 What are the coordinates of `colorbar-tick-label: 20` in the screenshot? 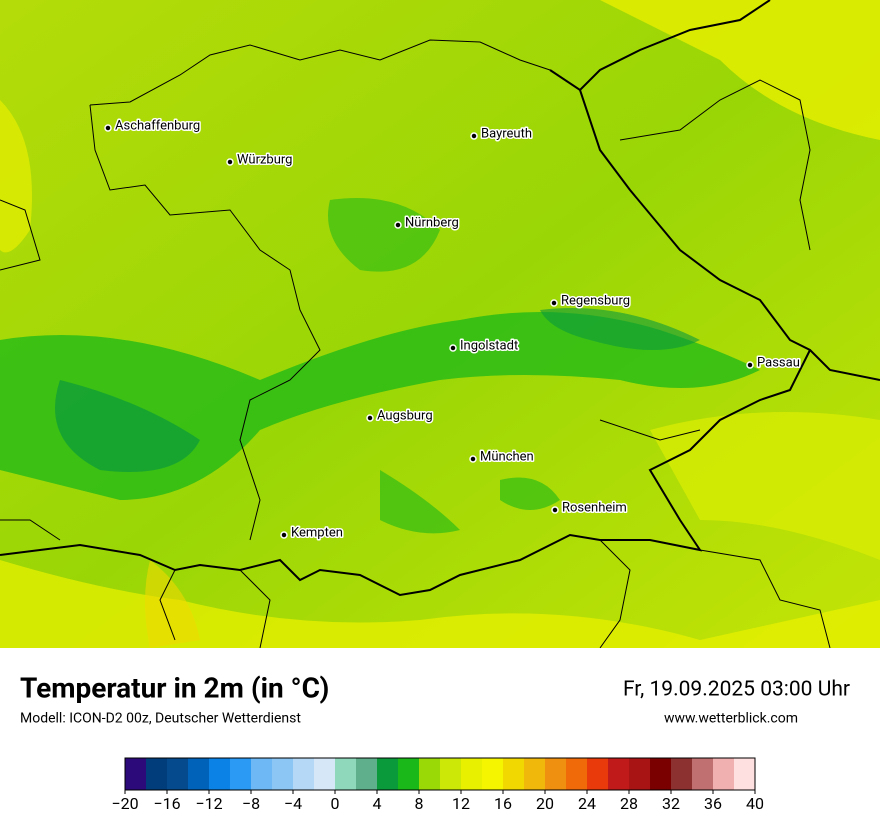 It's located at (545, 803).